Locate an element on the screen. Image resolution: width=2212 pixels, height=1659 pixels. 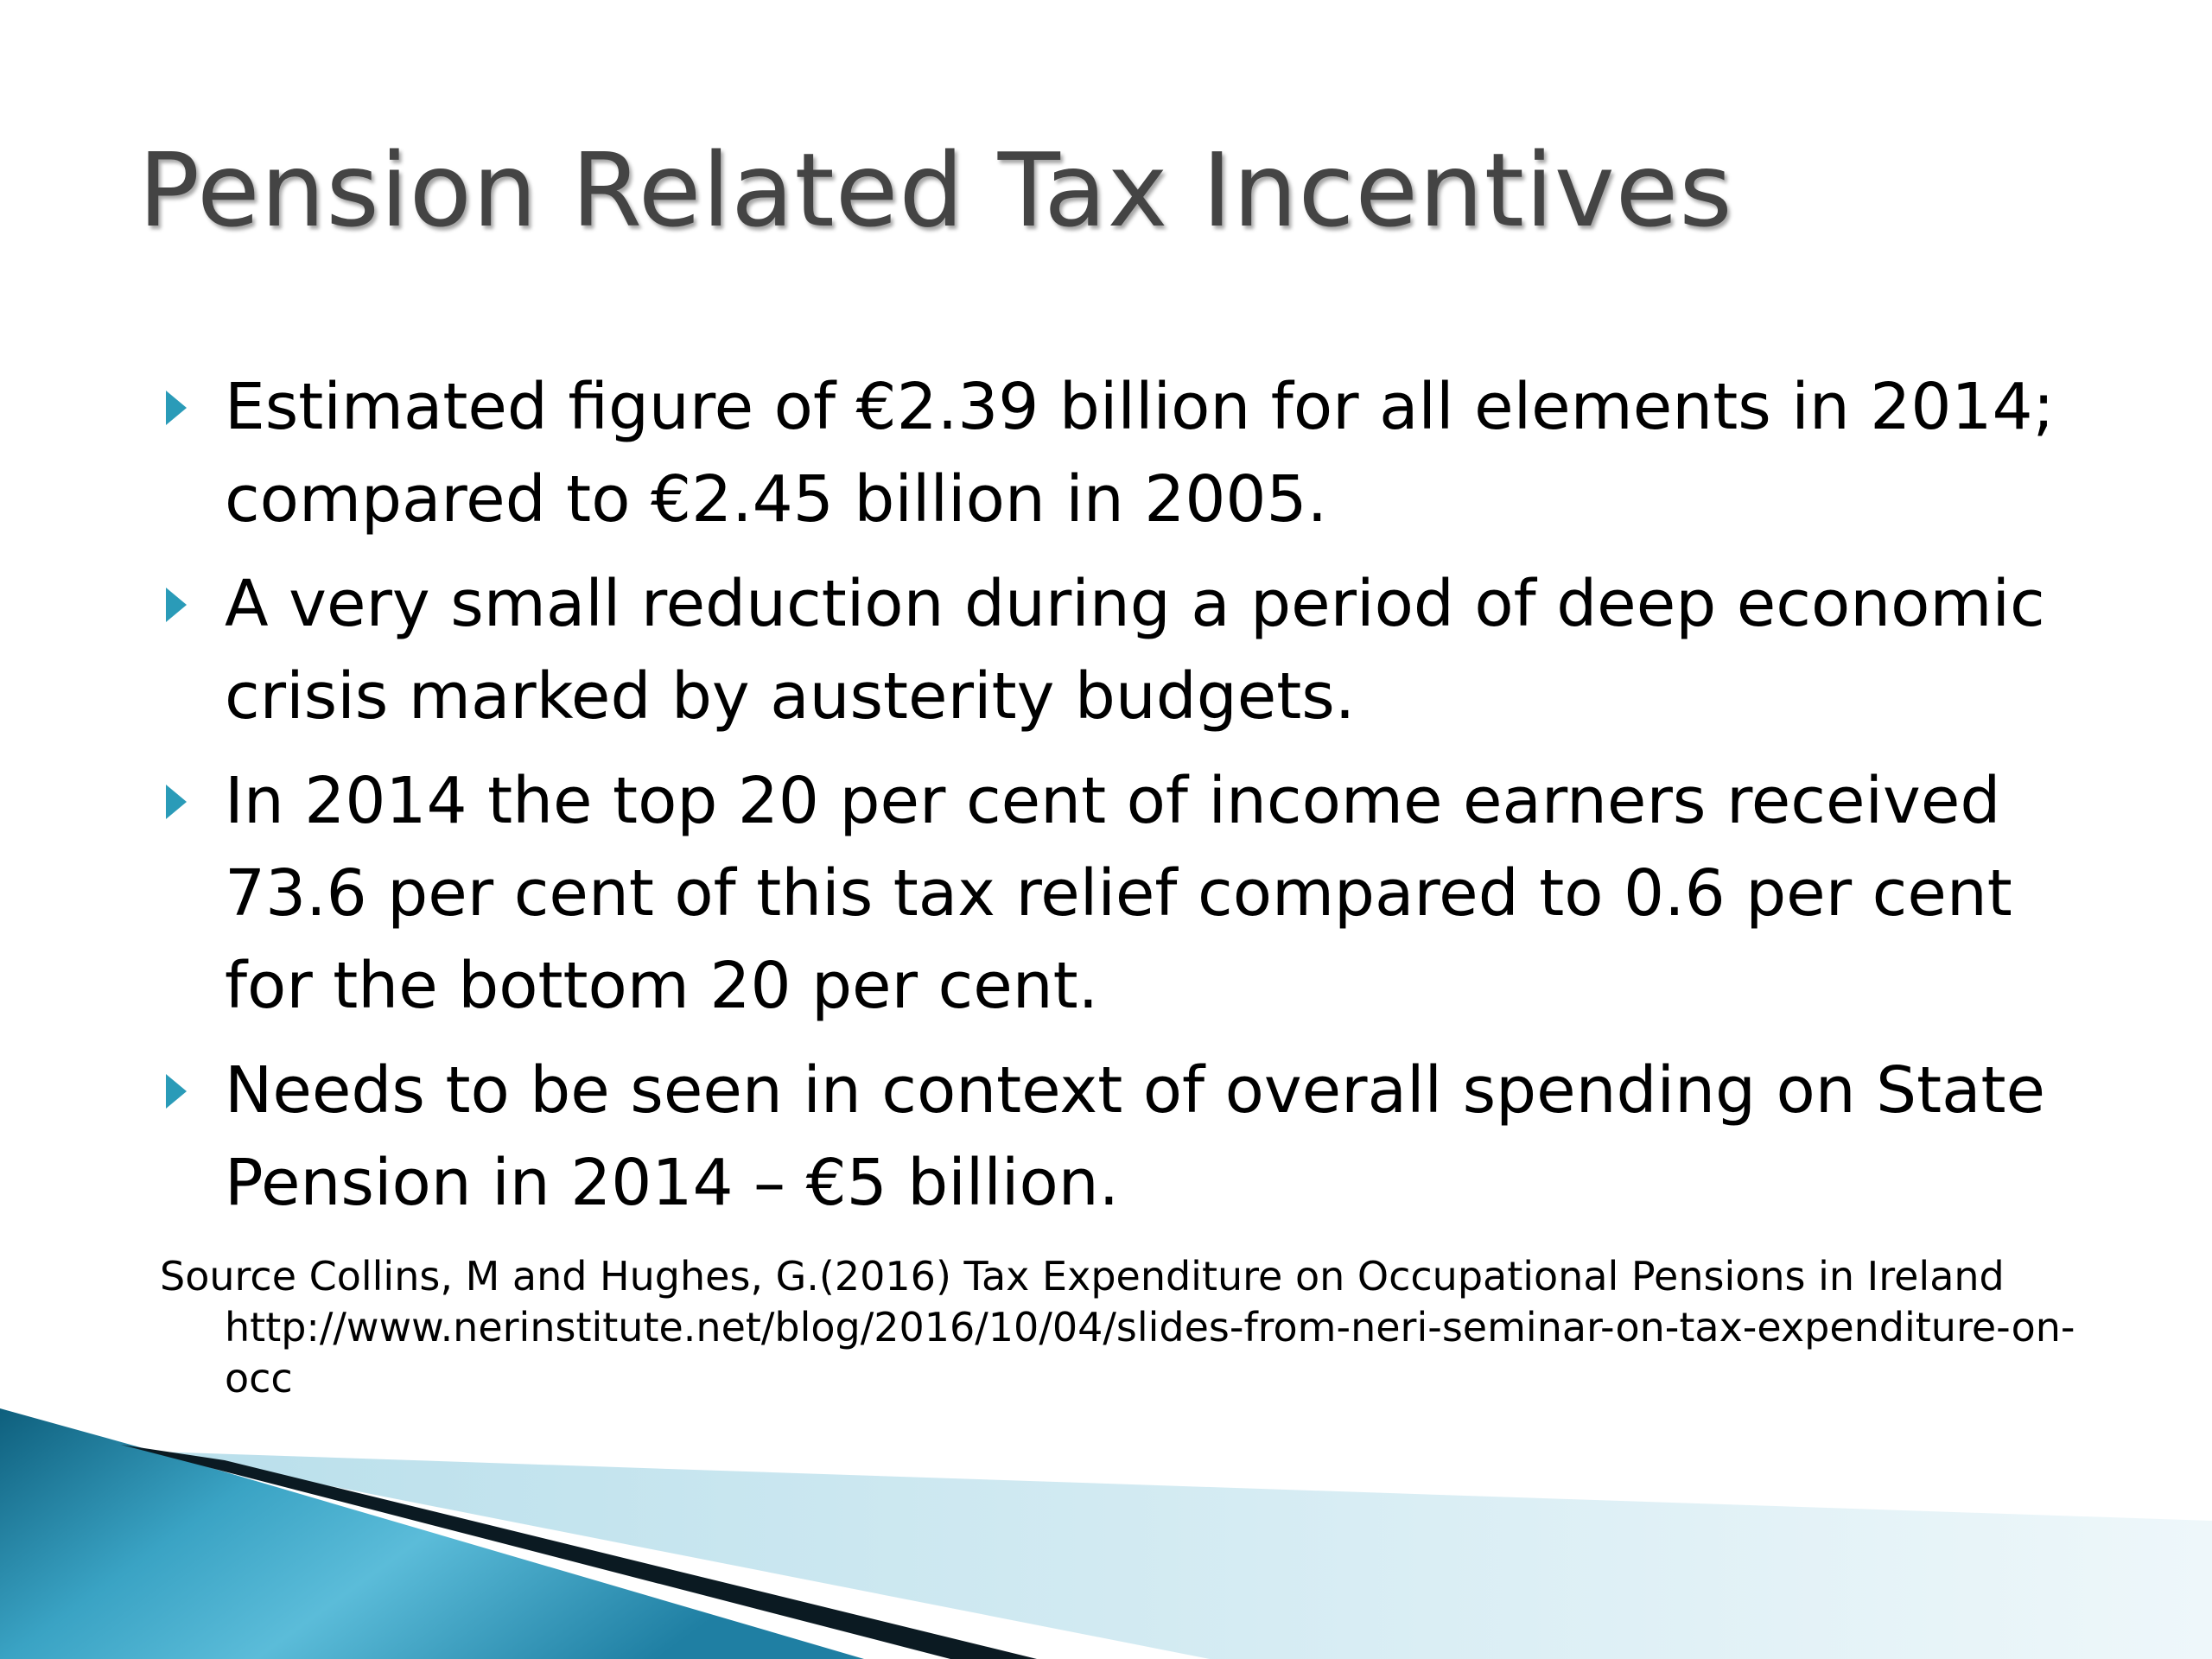
decor-dark-stripe is located at coordinates (579, 1552).